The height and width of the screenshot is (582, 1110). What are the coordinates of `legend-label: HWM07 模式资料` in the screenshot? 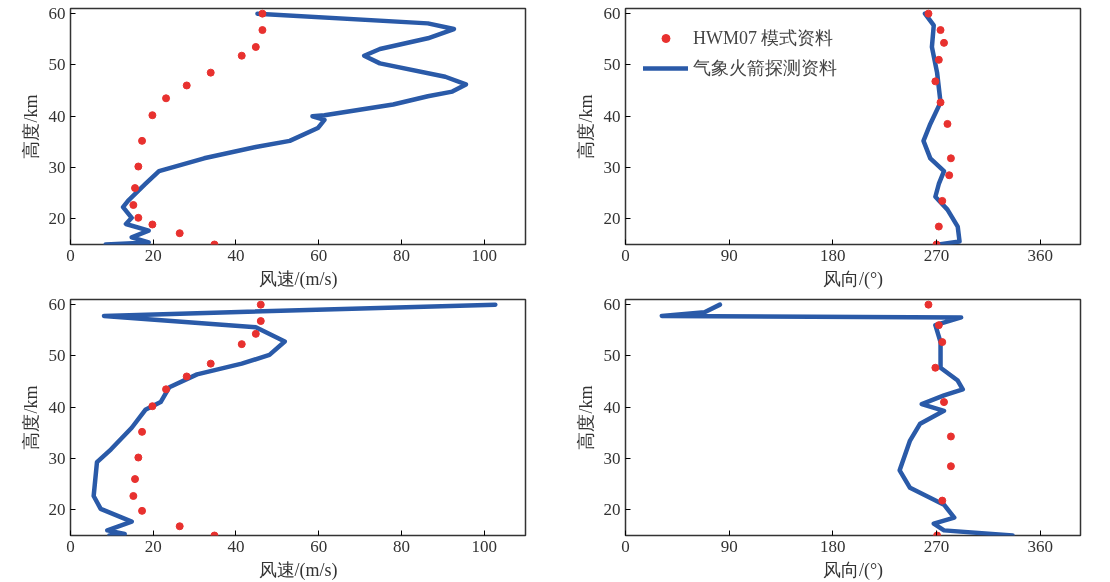 It's located at (763, 38).